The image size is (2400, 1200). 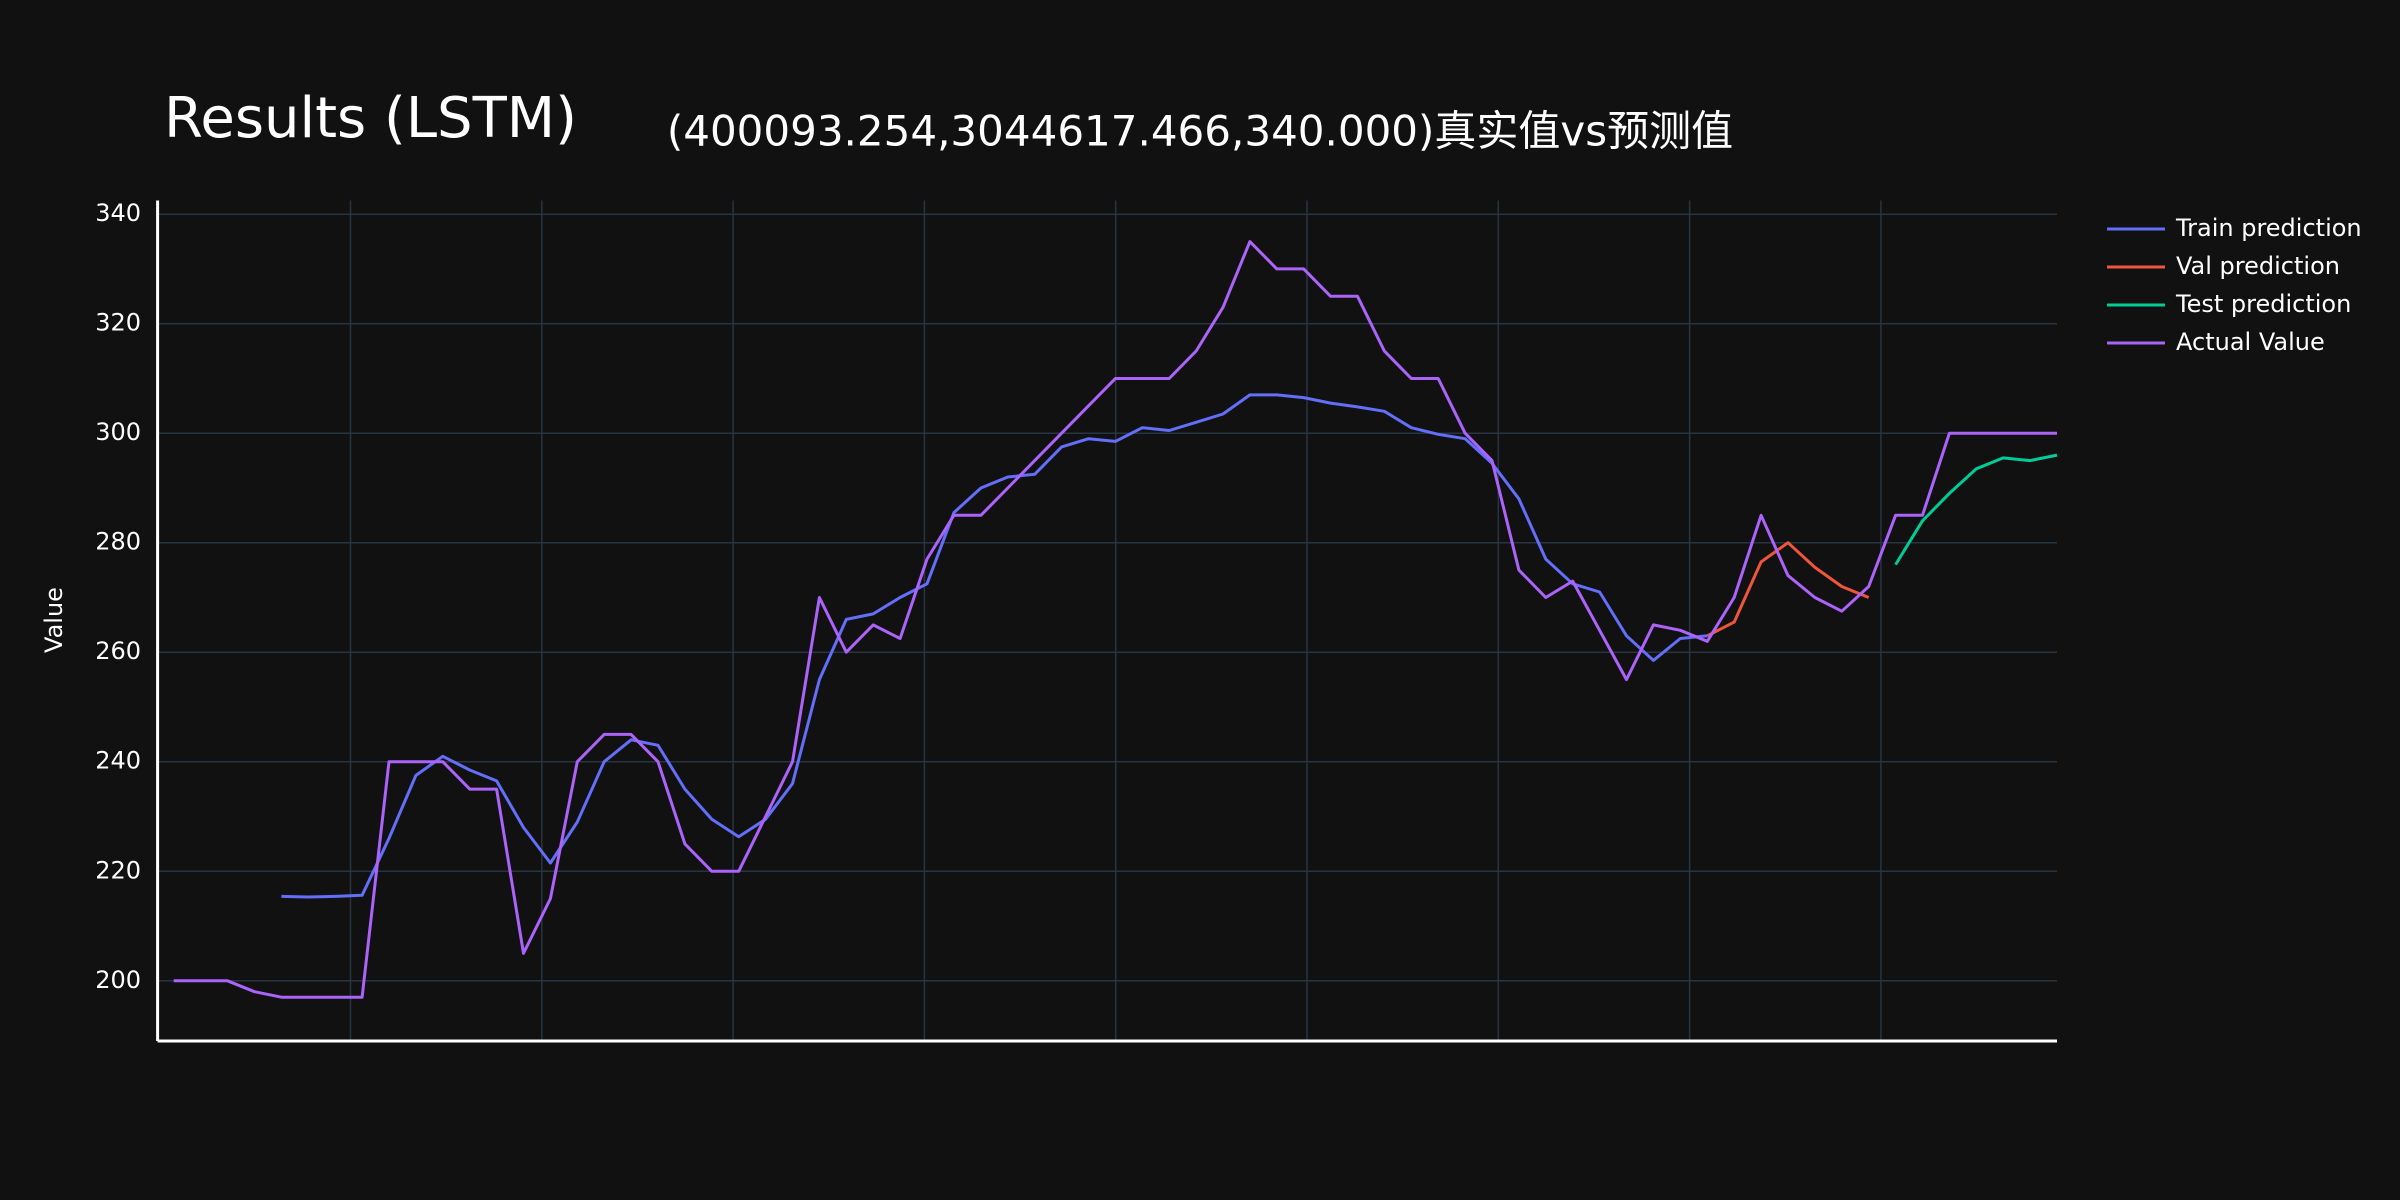 What do you see at coordinates (118, 651) in the screenshot?
I see `y-tick-label: 260` at bounding box center [118, 651].